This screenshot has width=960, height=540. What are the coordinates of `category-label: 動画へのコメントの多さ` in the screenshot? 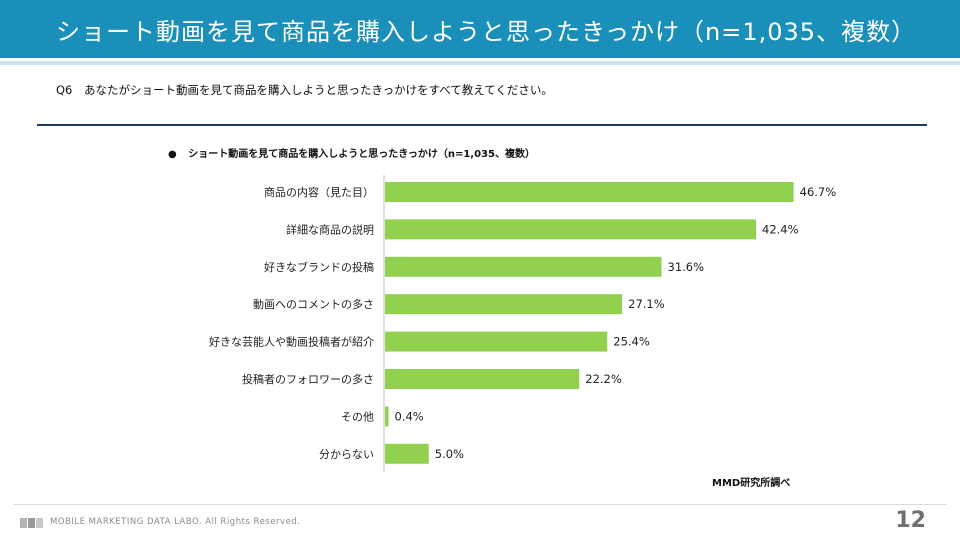 It's located at (313, 304).